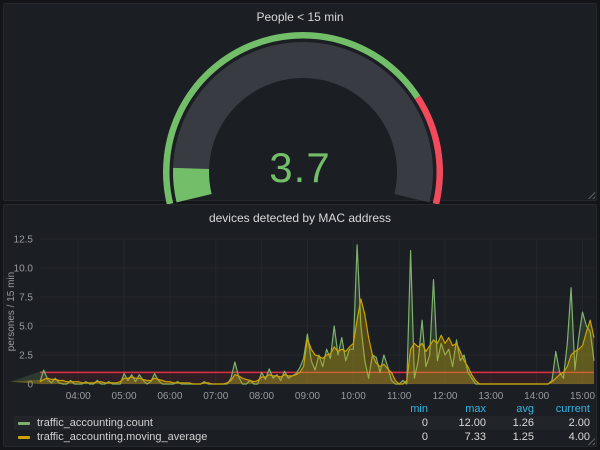 The width and height of the screenshot is (600, 450). Describe the element at coordinates (536, 396) in the screenshot. I see `svg-text: 14:00` at that location.